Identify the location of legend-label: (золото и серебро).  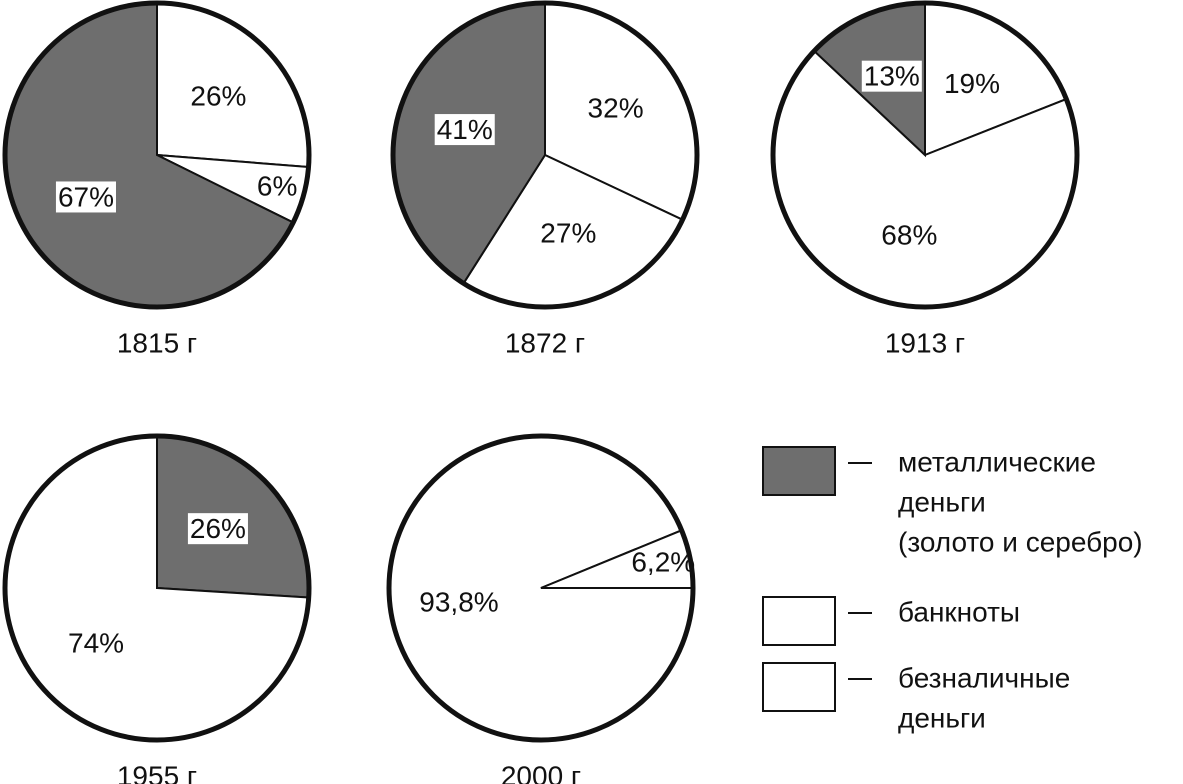
(1020, 541).